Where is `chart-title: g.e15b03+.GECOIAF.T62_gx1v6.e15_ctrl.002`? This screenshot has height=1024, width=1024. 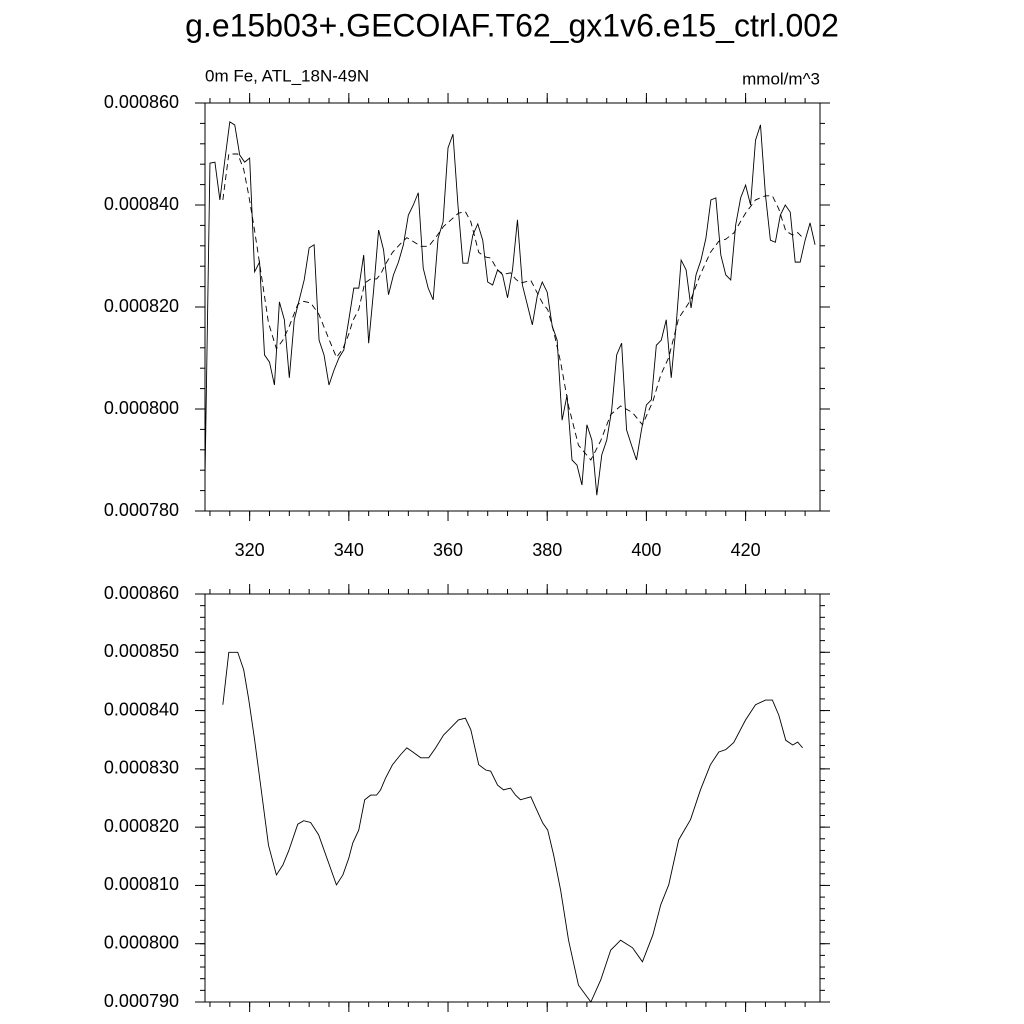 chart-title: g.e15b03+.GECOIAF.T62_gx1v6.e15_ctrl.002 is located at coordinates (512, 25).